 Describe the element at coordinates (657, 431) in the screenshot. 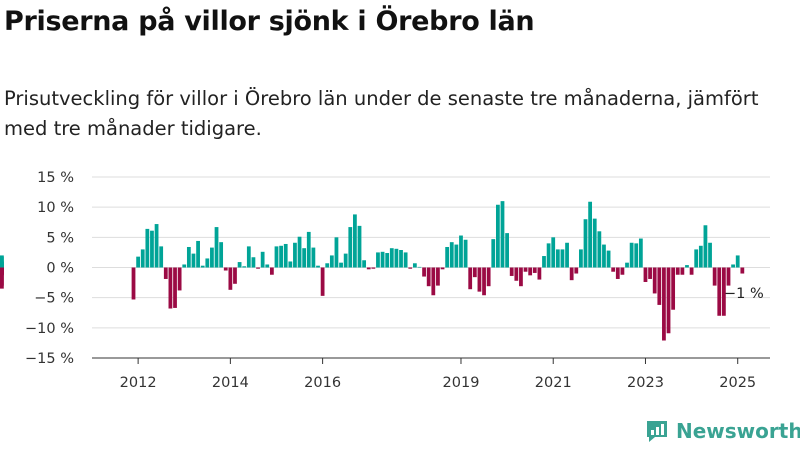

I see `newsworthy-icon` at that location.